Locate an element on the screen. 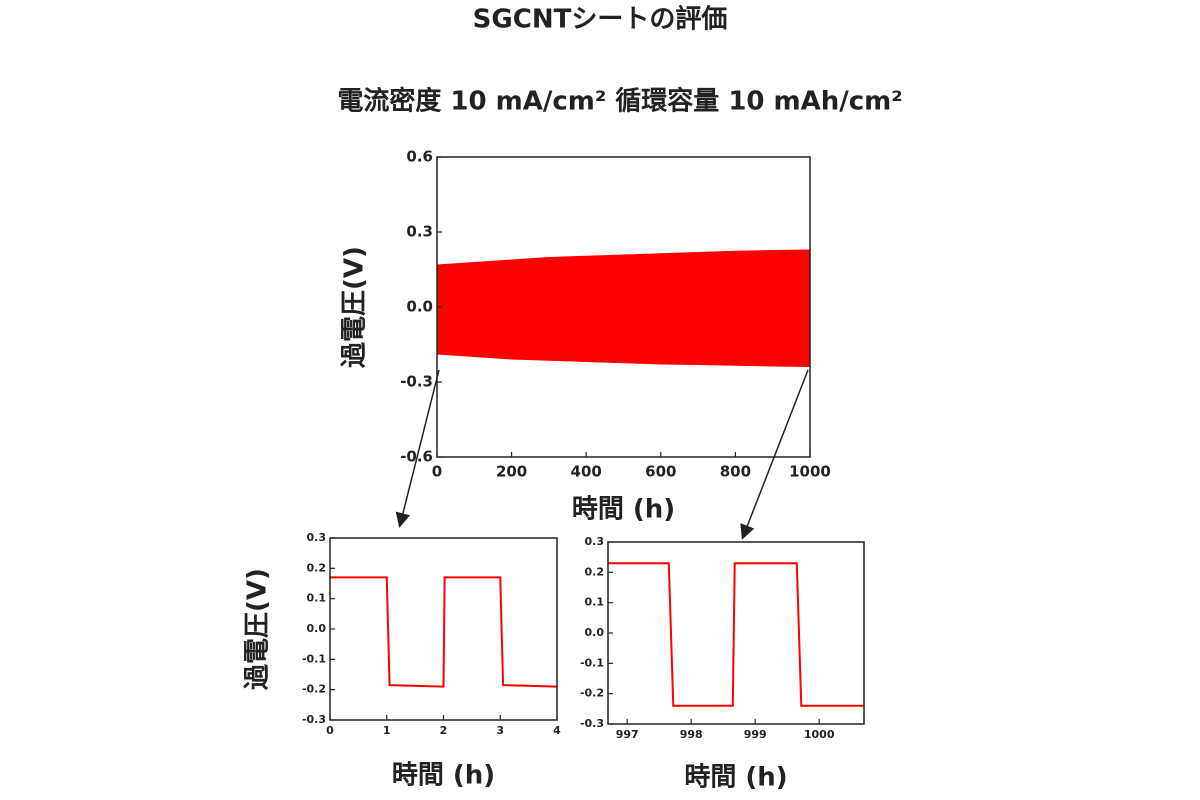 The image size is (1200, 800). x-tick-label: 800 is located at coordinates (735, 472).